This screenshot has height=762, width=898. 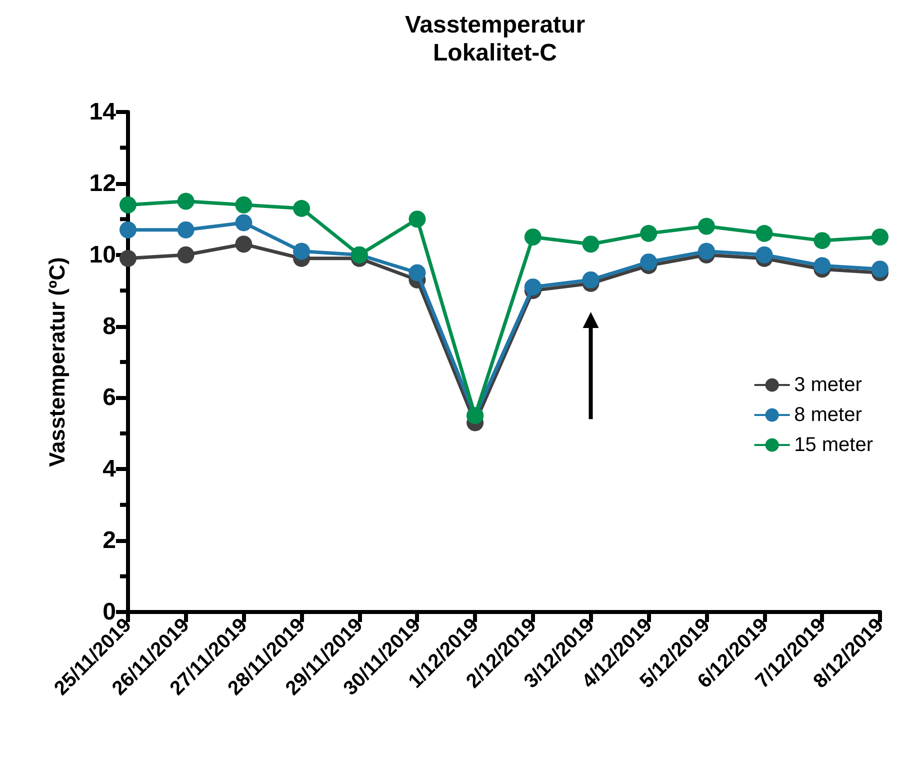 What do you see at coordinates (102, 254) in the screenshot?
I see `y-tick-label: 10` at bounding box center [102, 254].